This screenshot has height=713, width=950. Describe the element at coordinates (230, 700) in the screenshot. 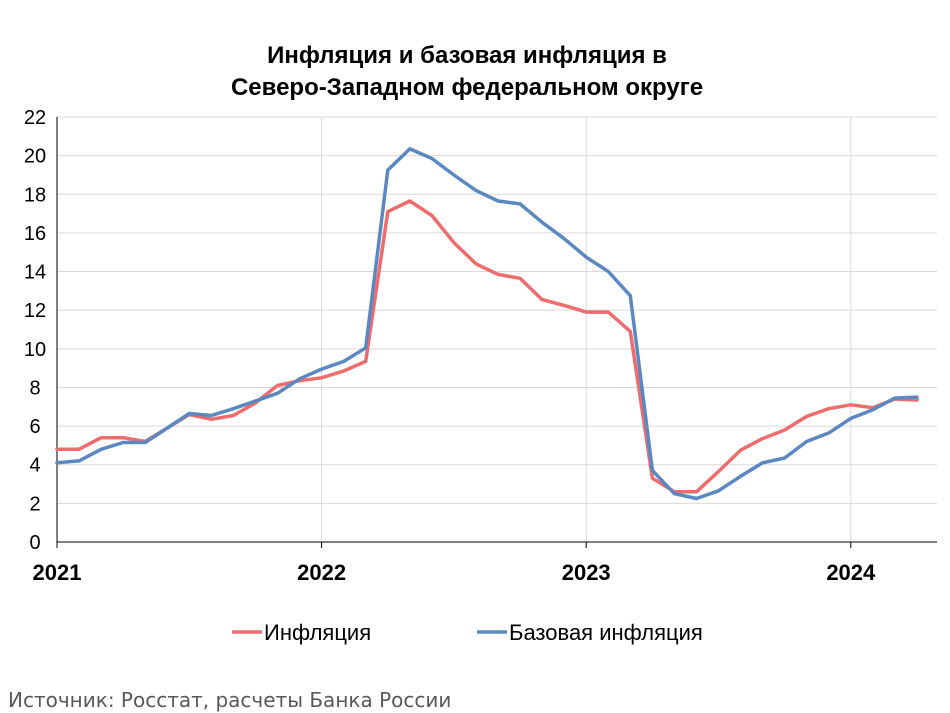

I see `source-note: Источник: Росстат, расчеты Банка России` at that location.